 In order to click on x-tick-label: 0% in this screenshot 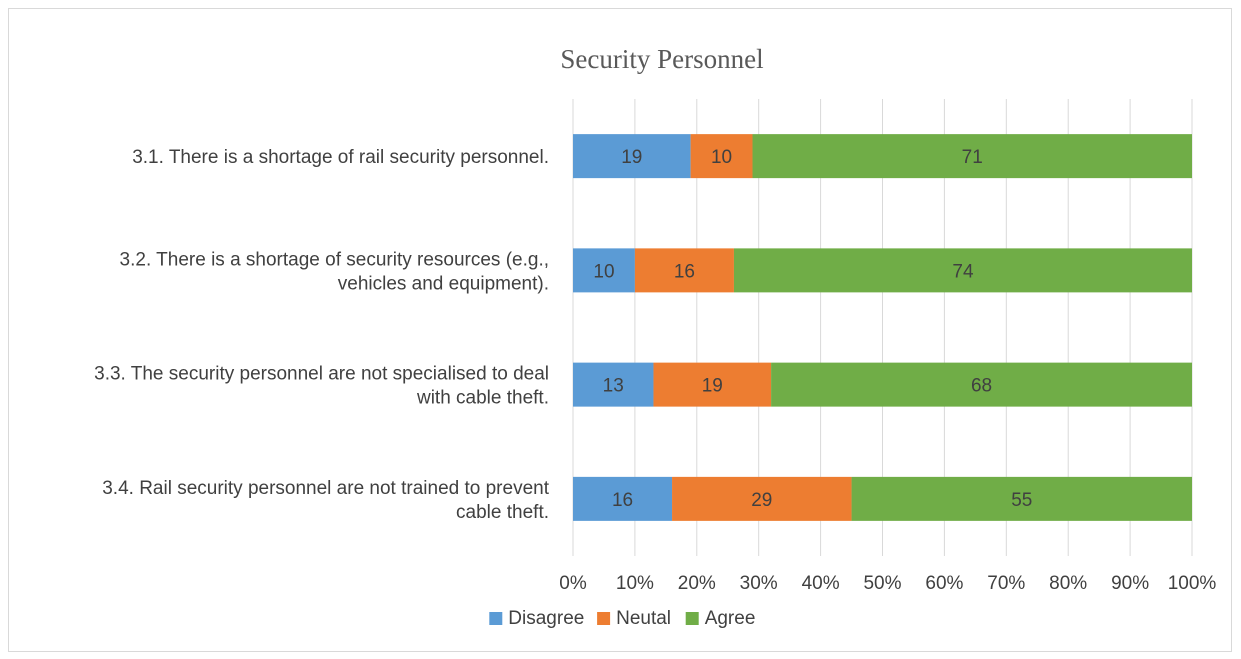, I will do `click(573, 583)`.